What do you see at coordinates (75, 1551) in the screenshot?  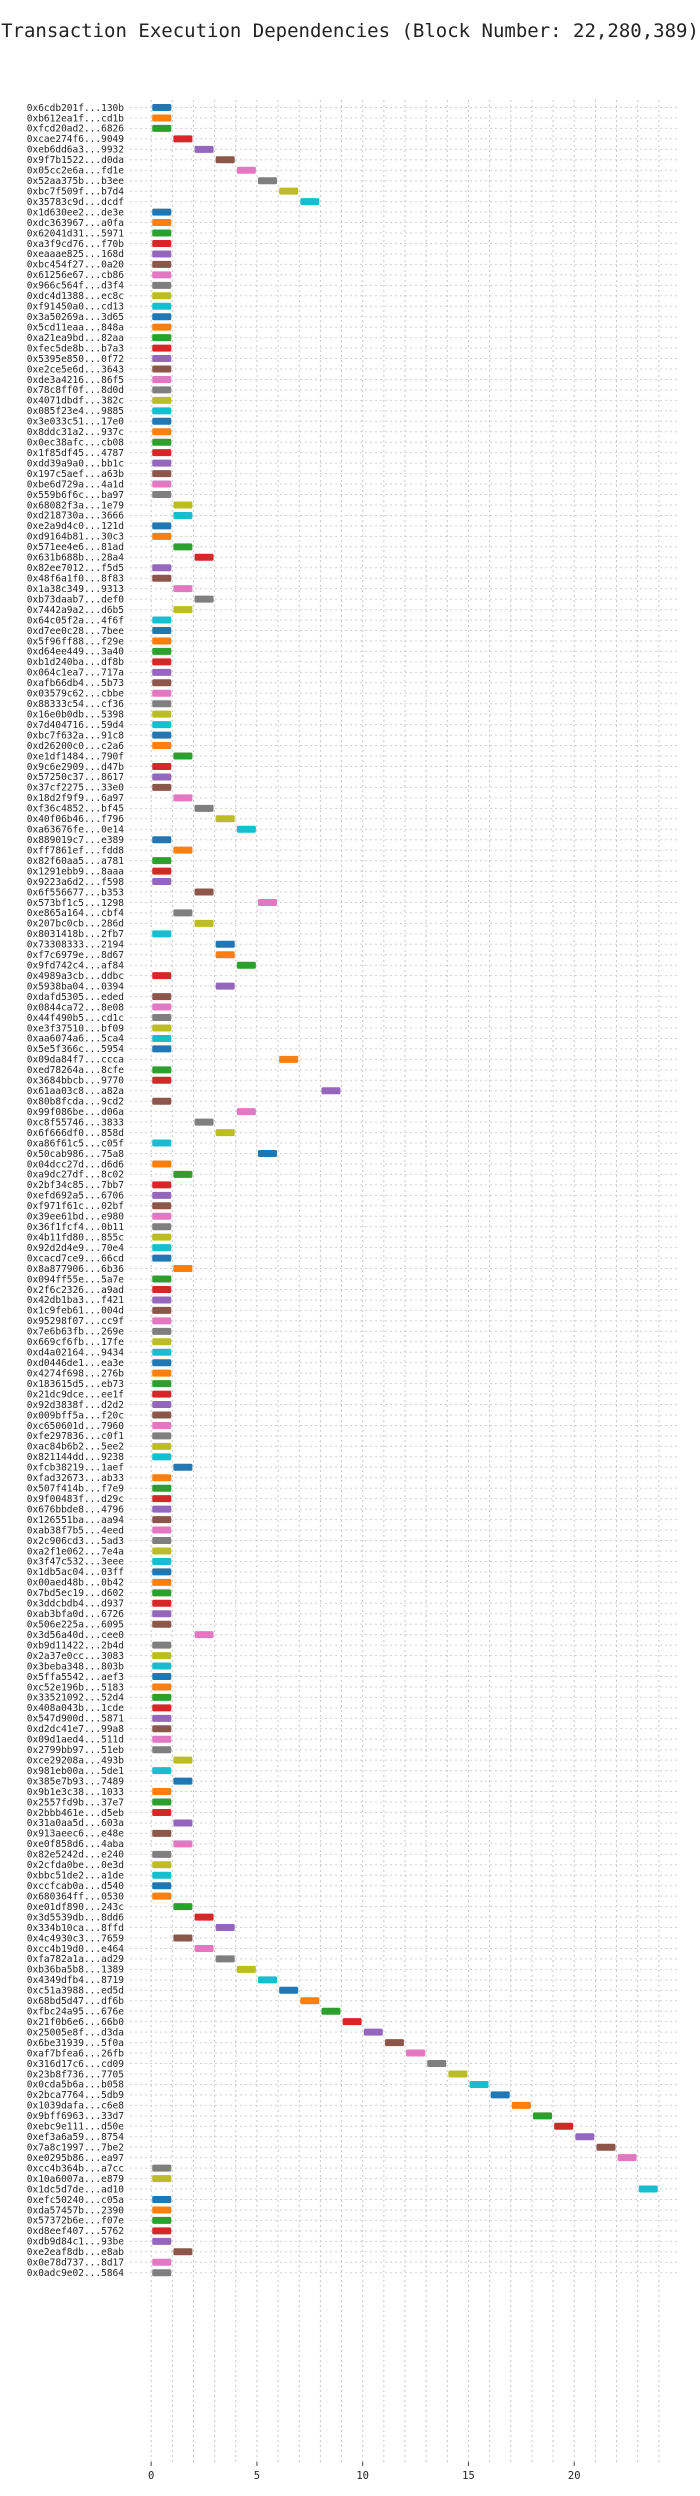 I see `y-tick-label: 0xa2f1e062...7e4a` at bounding box center [75, 1551].